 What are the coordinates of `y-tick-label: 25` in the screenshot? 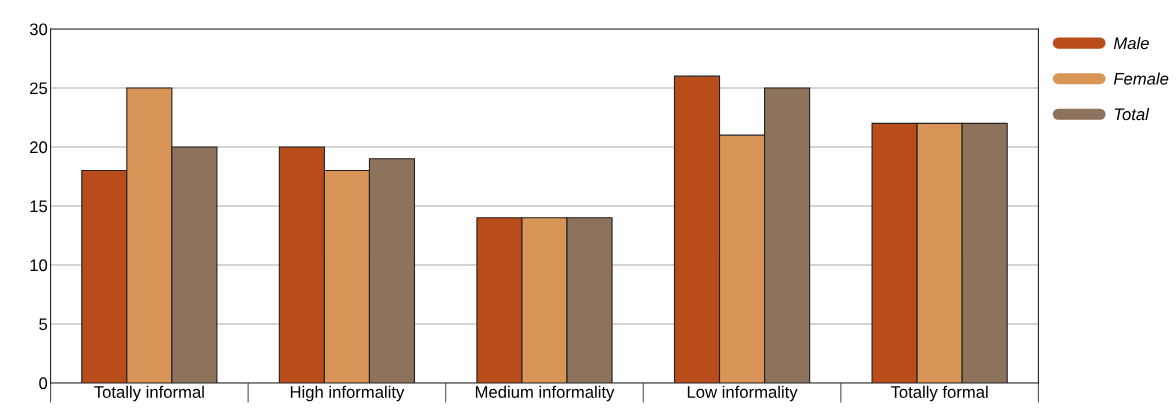 It's located at (39, 88).